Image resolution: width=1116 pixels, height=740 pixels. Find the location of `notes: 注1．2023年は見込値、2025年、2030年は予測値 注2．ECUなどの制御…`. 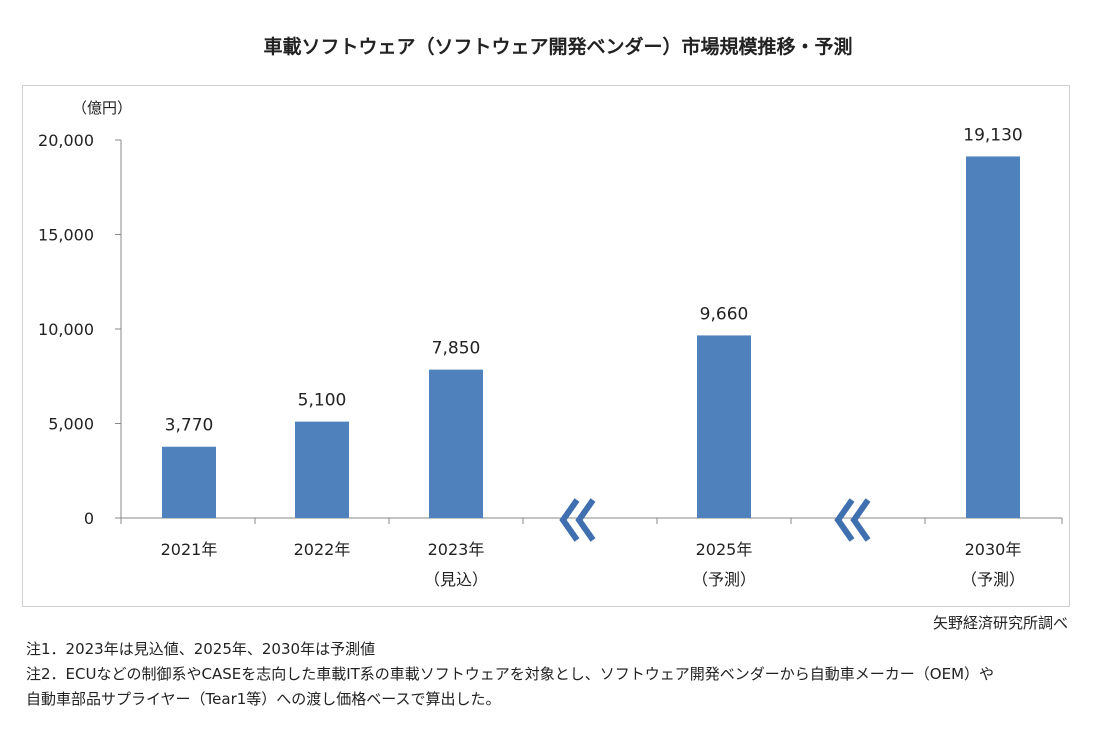

notes: 注1．2023年は見込値、2025年、2030年は予測値 注2．ECUなどの制御… is located at coordinates (510, 674).